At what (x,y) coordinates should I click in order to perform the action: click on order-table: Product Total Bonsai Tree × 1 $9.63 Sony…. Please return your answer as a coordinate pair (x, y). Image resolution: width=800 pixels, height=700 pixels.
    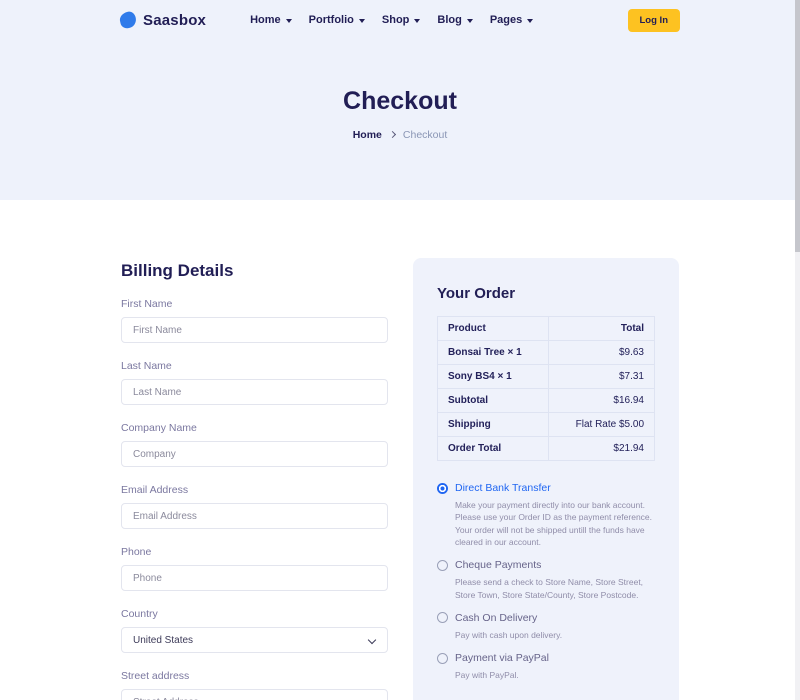
    Looking at the image, I should click on (546, 388).